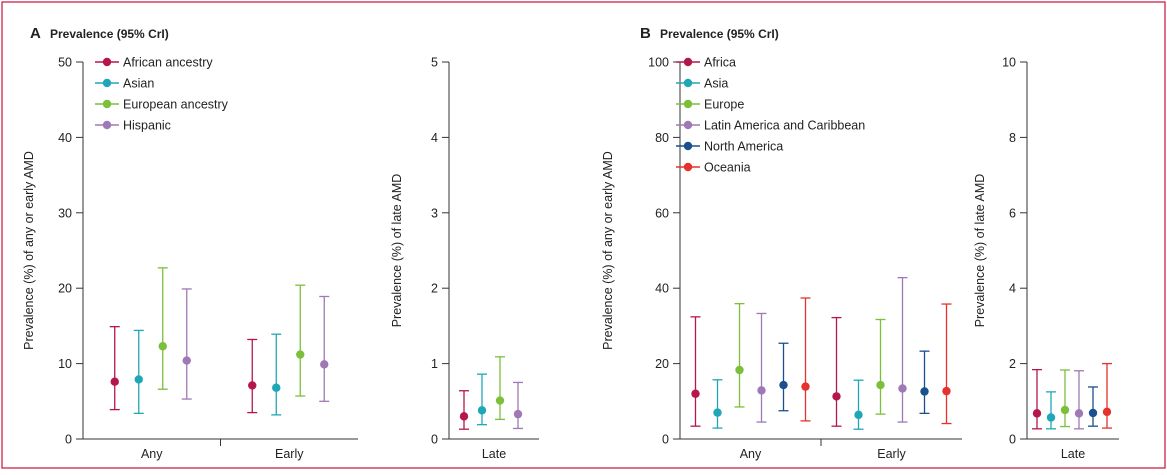 The image size is (1167, 475). Describe the element at coordinates (743, 147) in the screenshot. I see `legend-label: North America` at that location.